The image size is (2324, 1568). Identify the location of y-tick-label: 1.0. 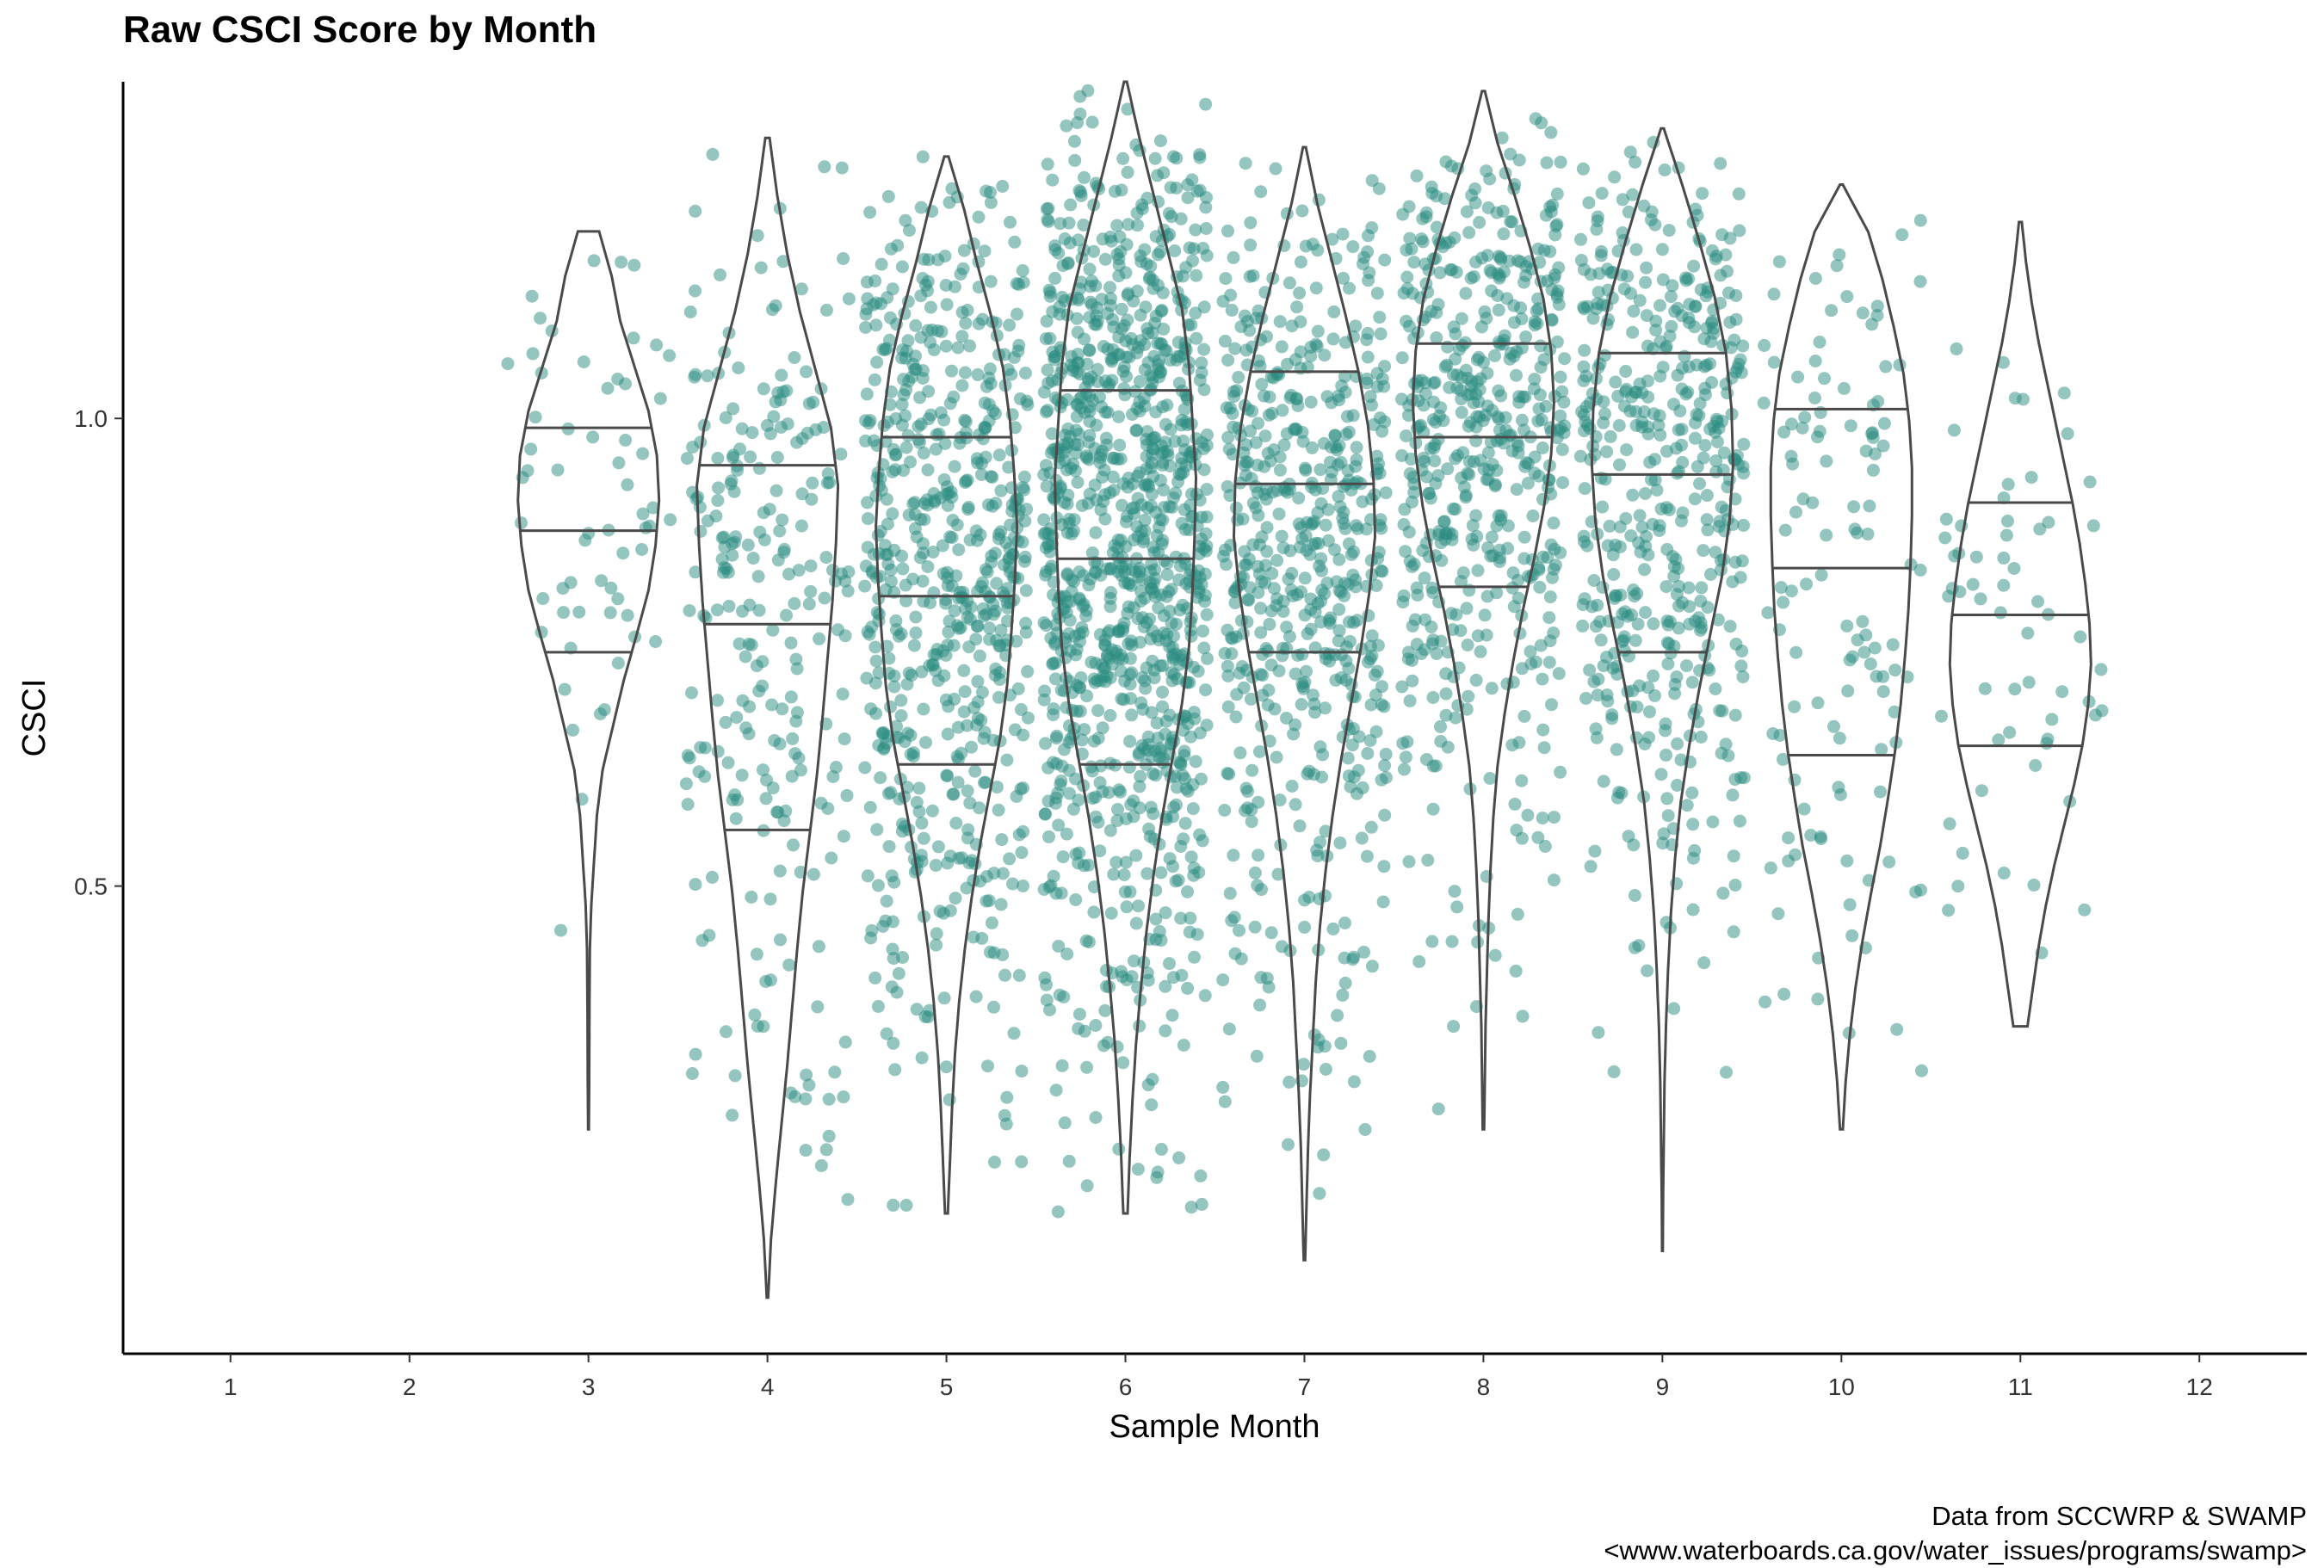
(91, 419).